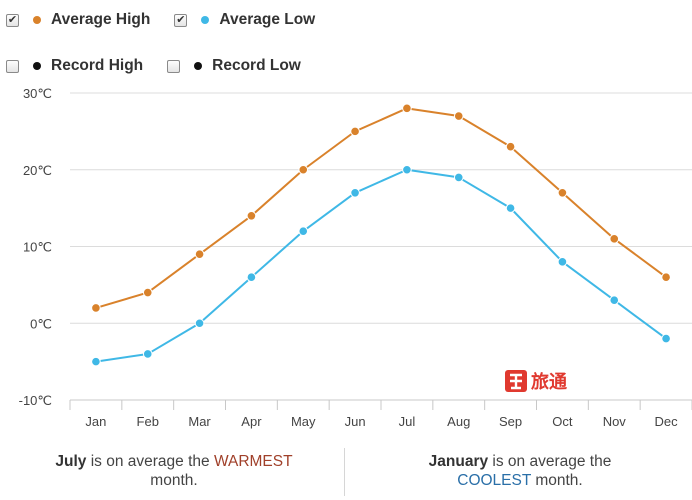 The width and height of the screenshot is (692, 500). I want to click on record-low-dot-icon, so click(198, 66).